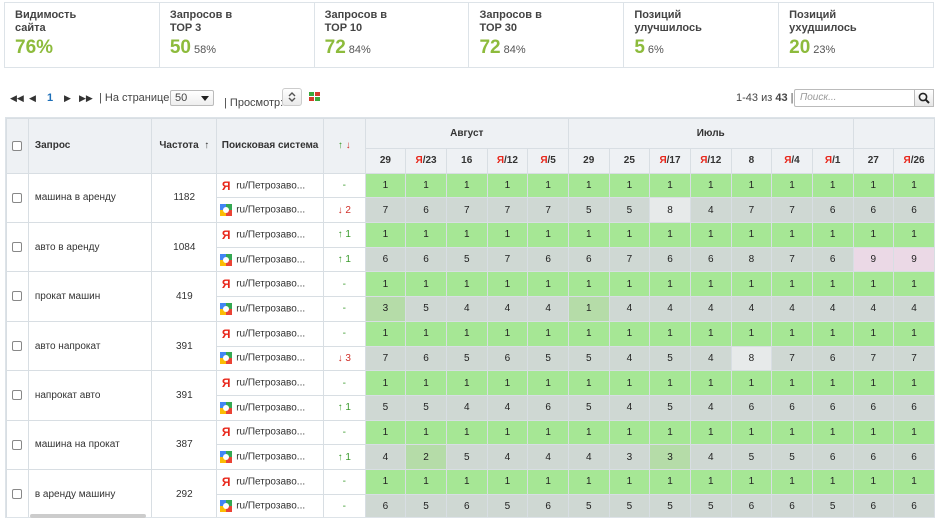  What do you see at coordinates (385, 161) in the screenshot?
I see `date-header: 29` at bounding box center [385, 161].